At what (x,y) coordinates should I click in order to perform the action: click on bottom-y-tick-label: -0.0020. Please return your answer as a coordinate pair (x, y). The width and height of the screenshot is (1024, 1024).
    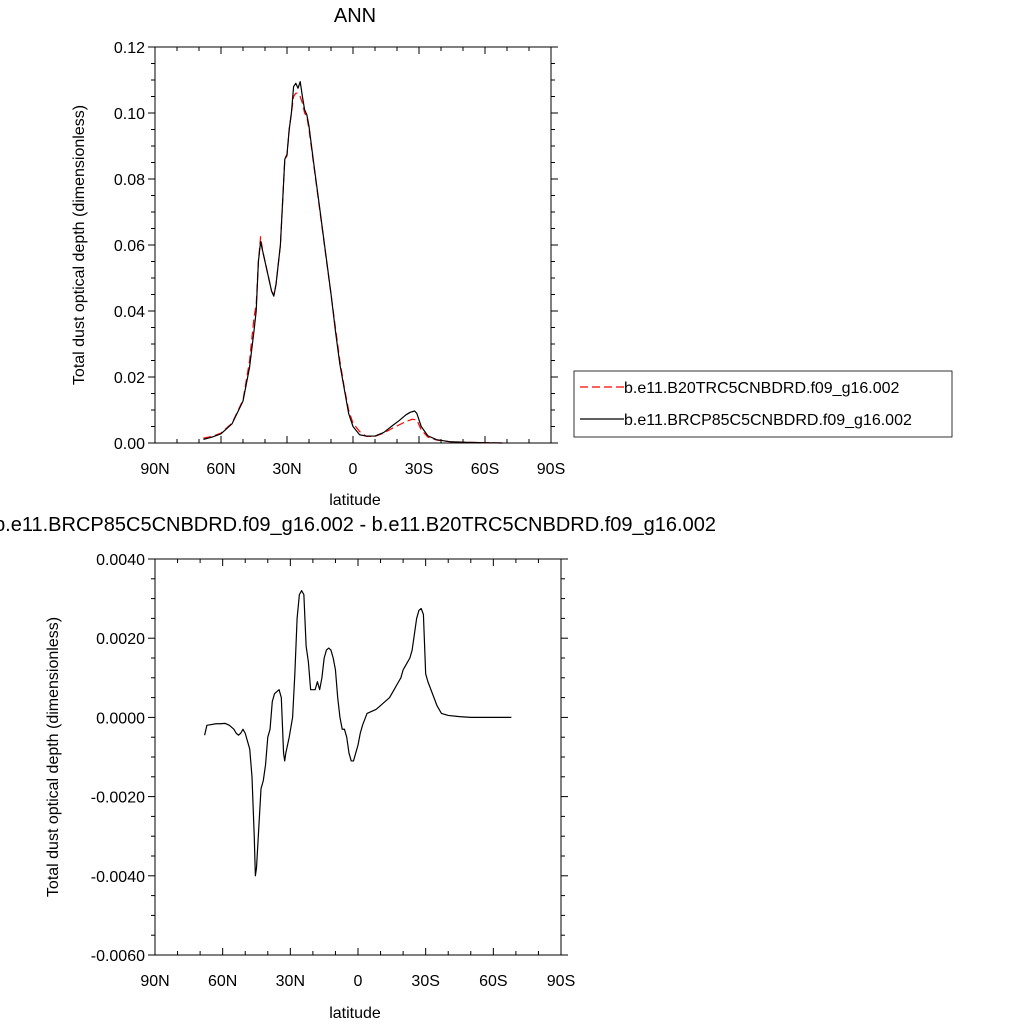
    Looking at the image, I should click on (118, 798).